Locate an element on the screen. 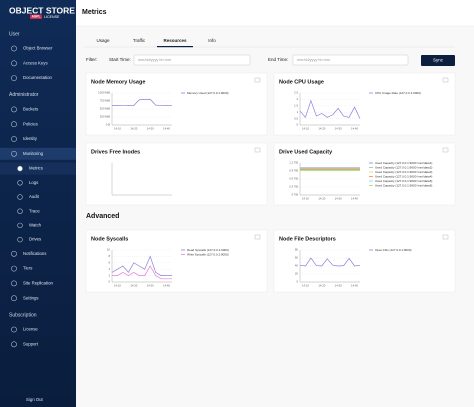 The width and height of the screenshot is (474, 407). y-tick-label: 60 is located at coordinates (297, 258).